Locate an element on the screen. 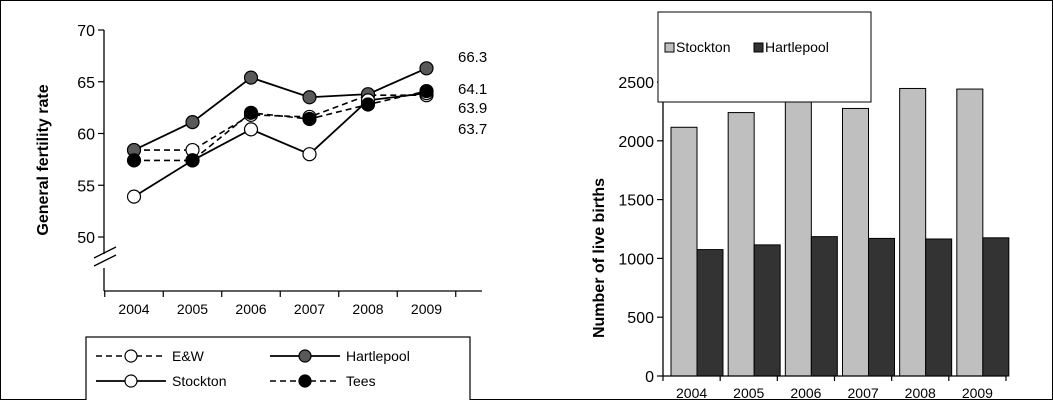  data-label: 64.1 is located at coordinates (472, 89).